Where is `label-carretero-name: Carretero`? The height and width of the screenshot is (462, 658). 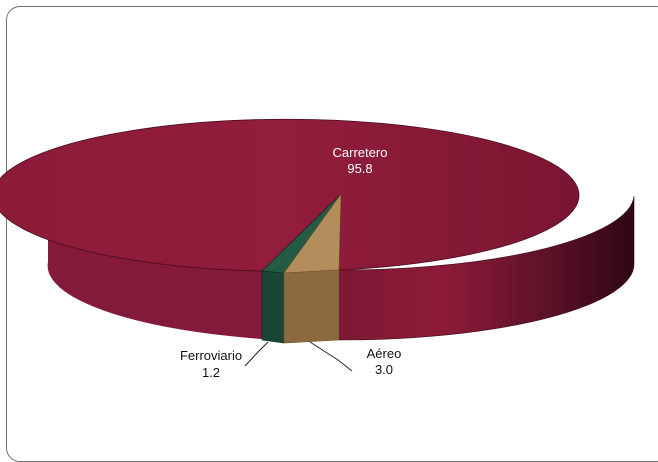
label-carretero-name: Carretero is located at coordinates (360, 152).